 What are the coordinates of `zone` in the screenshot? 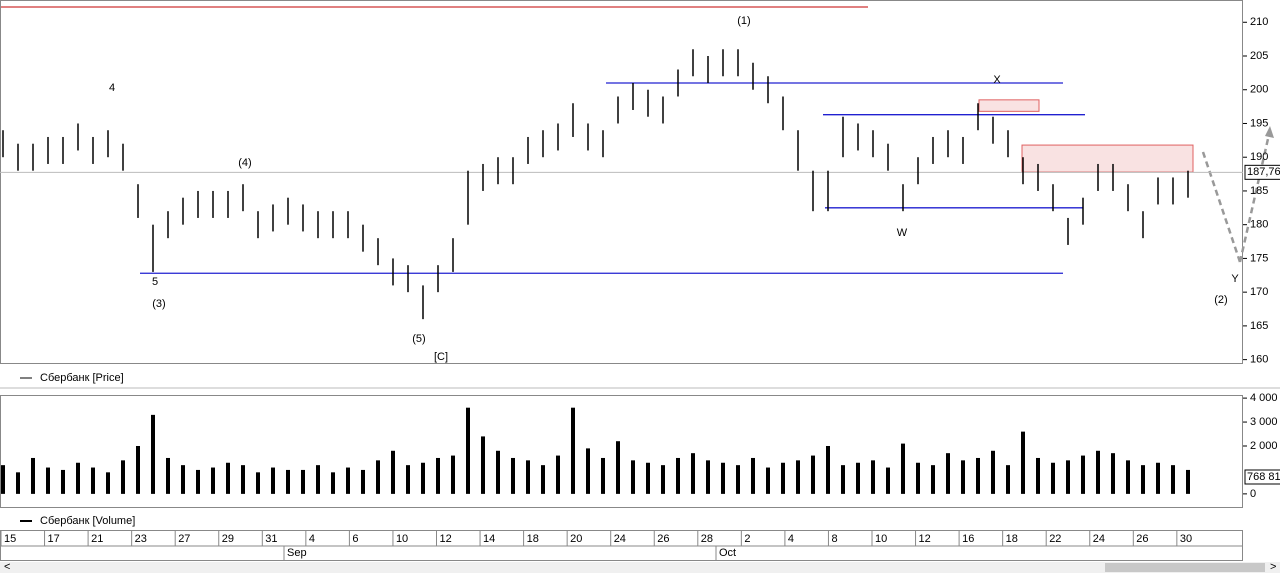 It's located at (1107, 158).